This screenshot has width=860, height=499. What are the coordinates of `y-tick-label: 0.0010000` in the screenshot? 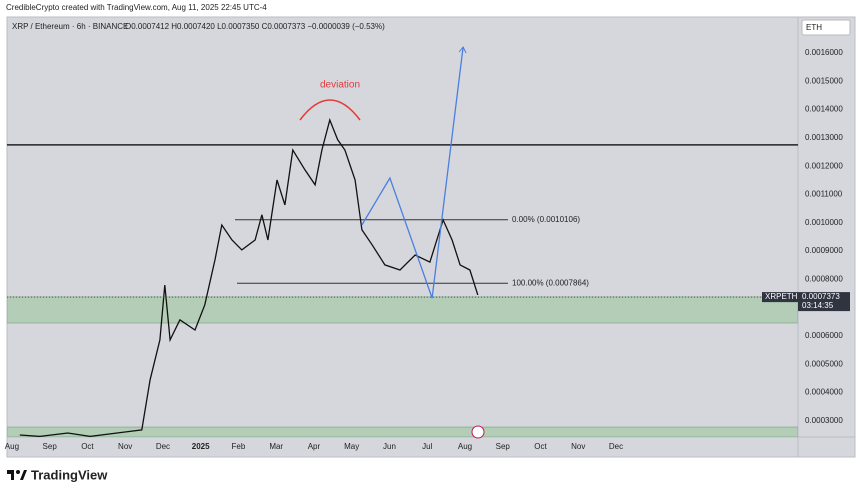 It's located at (824, 222).